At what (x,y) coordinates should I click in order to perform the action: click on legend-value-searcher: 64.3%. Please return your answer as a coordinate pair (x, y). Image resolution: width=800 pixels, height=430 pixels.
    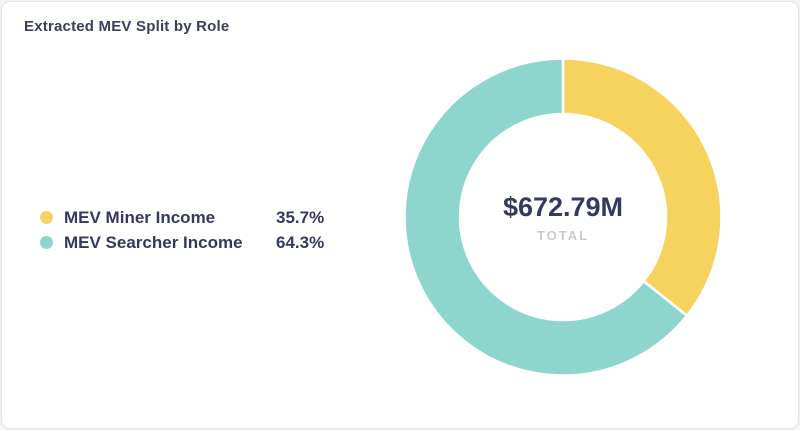
    Looking at the image, I should click on (300, 242).